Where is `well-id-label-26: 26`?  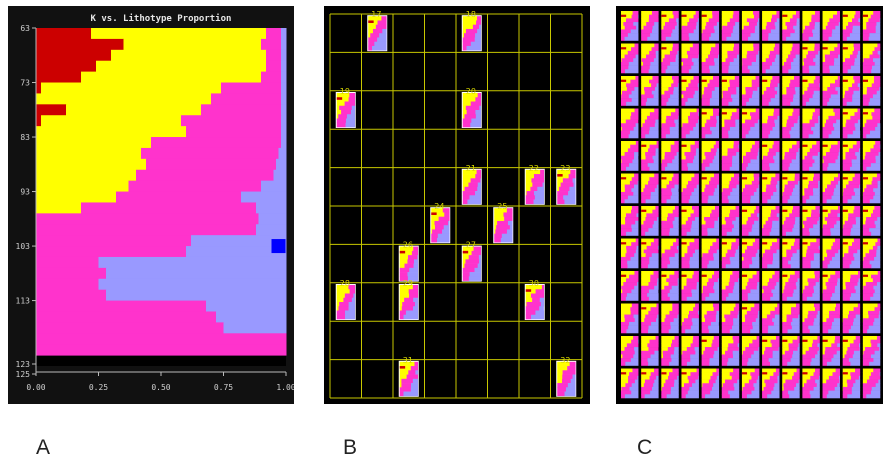
well-id-label-26: 26 is located at coordinates (408, 245).